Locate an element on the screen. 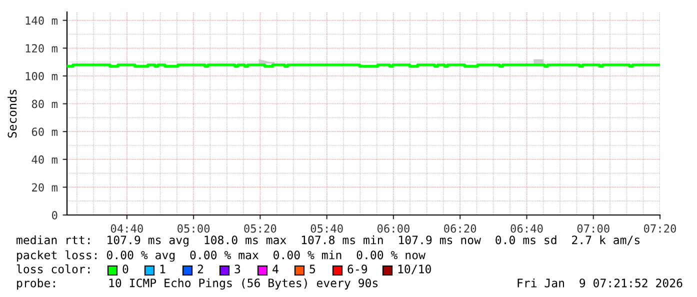  x-tick-label: 07:00 is located at coordinates (593, 228).